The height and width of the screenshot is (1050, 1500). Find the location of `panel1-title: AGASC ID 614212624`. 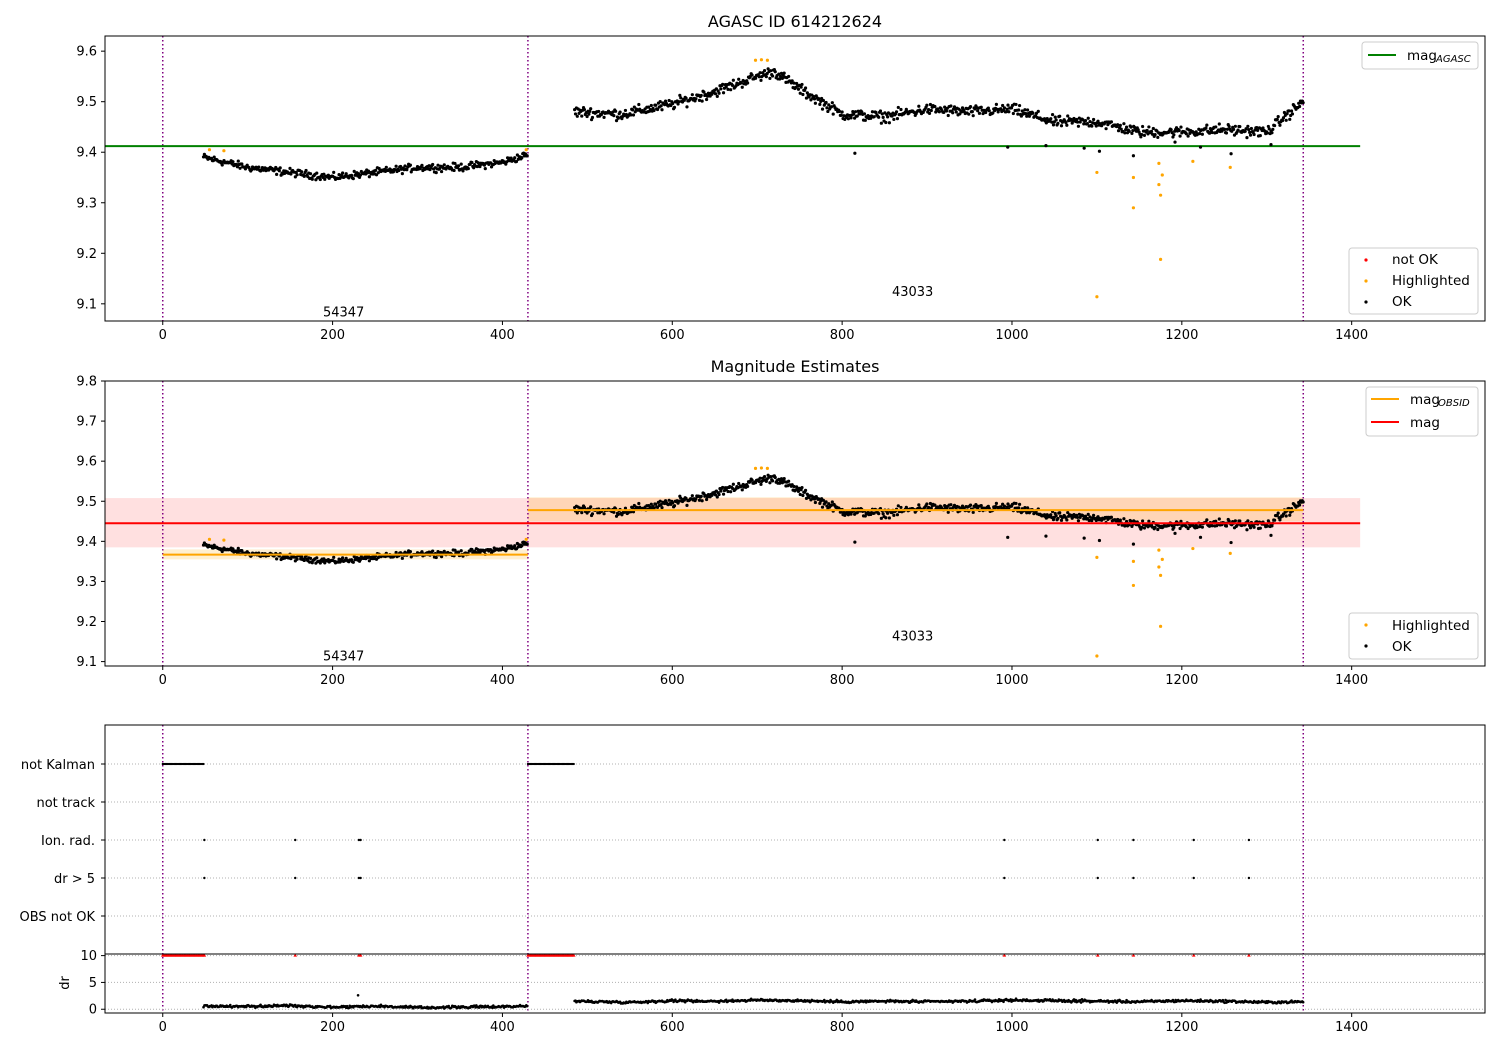

panel1-title: AGASC ID 614212624 is located at coordinates (795, 21).